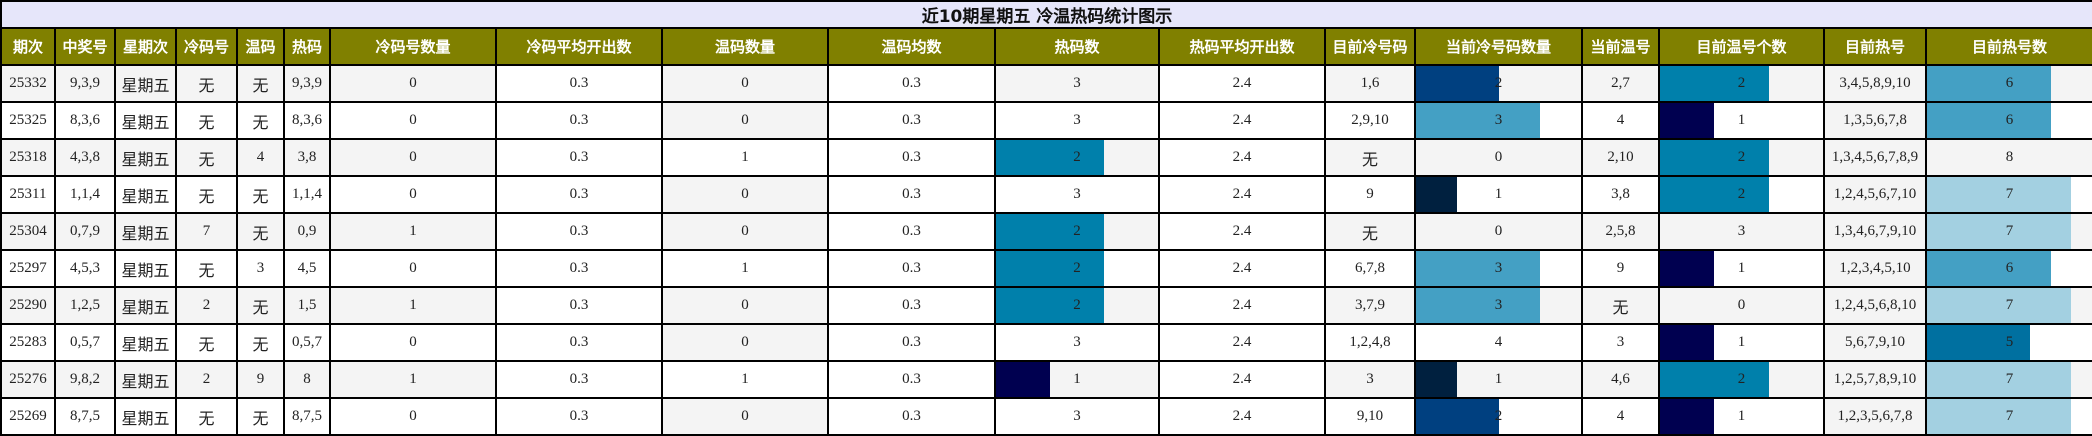 This screenshot has width=2092, height=436. I want to click on column-header: 热码, so click(307, 46).